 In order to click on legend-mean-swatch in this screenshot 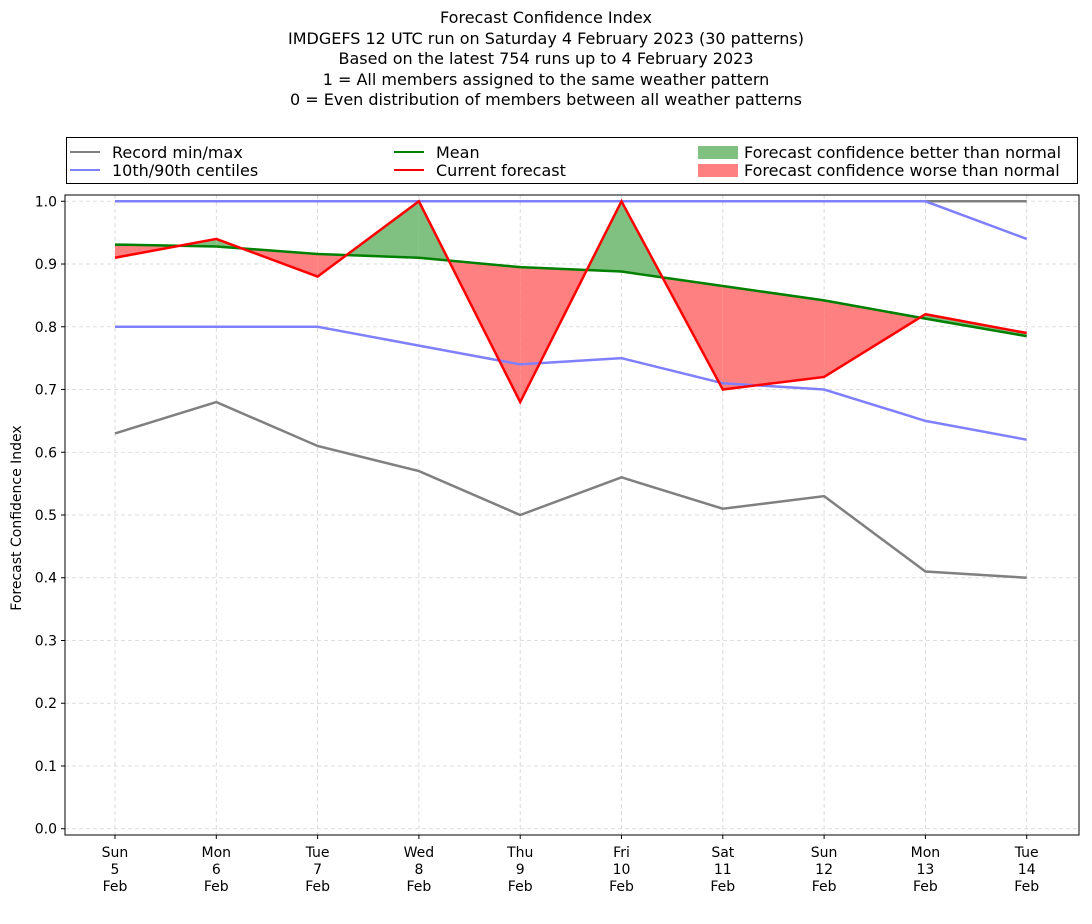, I will do `click(409, 152)`.